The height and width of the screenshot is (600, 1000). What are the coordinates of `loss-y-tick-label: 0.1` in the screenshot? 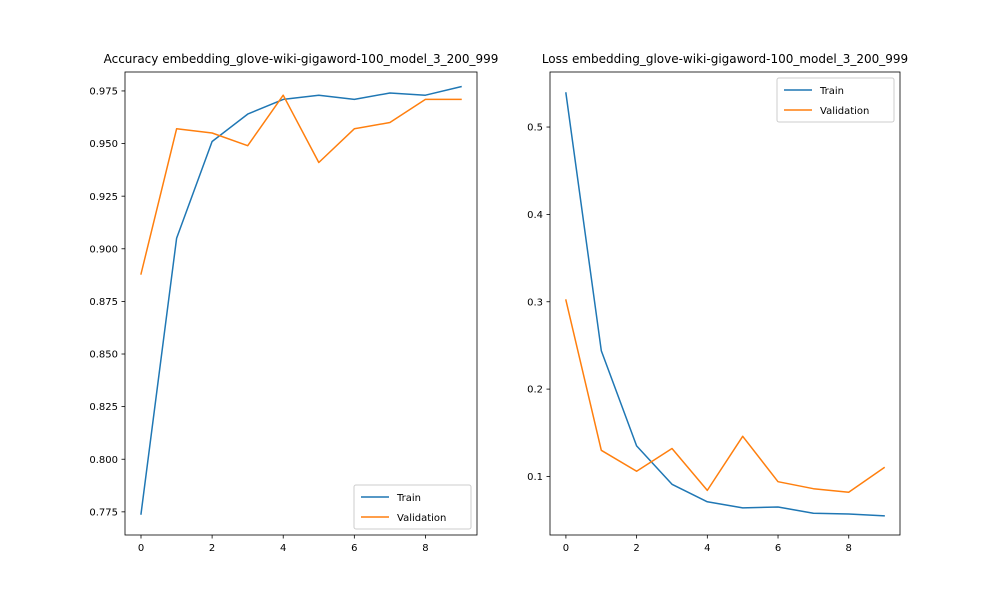 It's located at (535, 477).